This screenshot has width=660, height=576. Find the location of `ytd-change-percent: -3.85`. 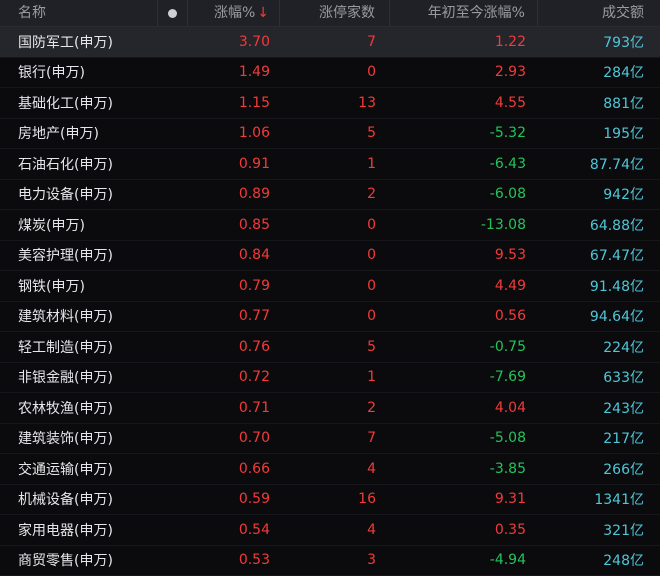

ytd-change-percent: -3.85 is located at coordinates (464, 469).